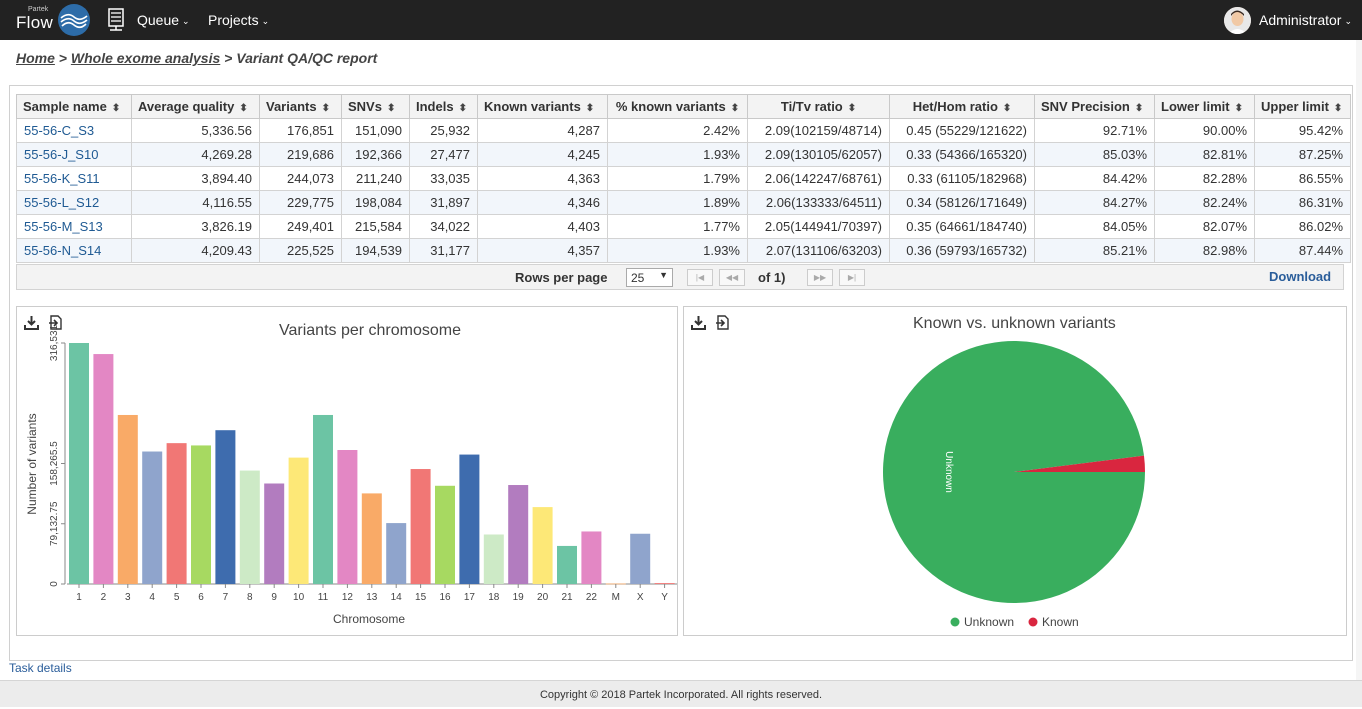  Describe the element at coordinates (663, 275) in the screenshot. I see `dropdown-arrow-icon: ▼` at that location.